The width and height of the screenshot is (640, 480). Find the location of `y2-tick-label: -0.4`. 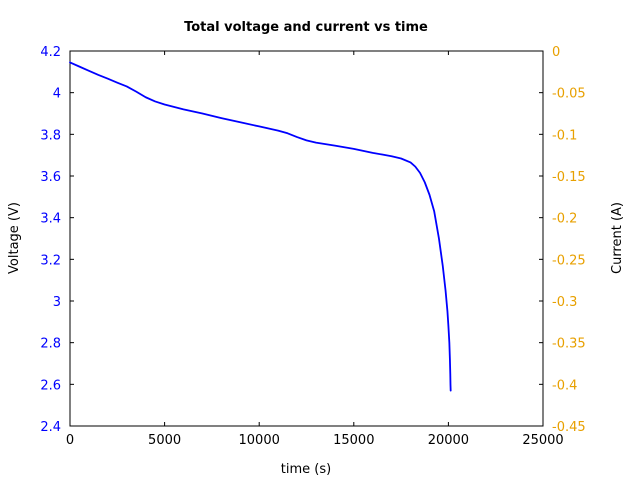

y2-tick-label: -0.4 is located at coordinates (564, 385).